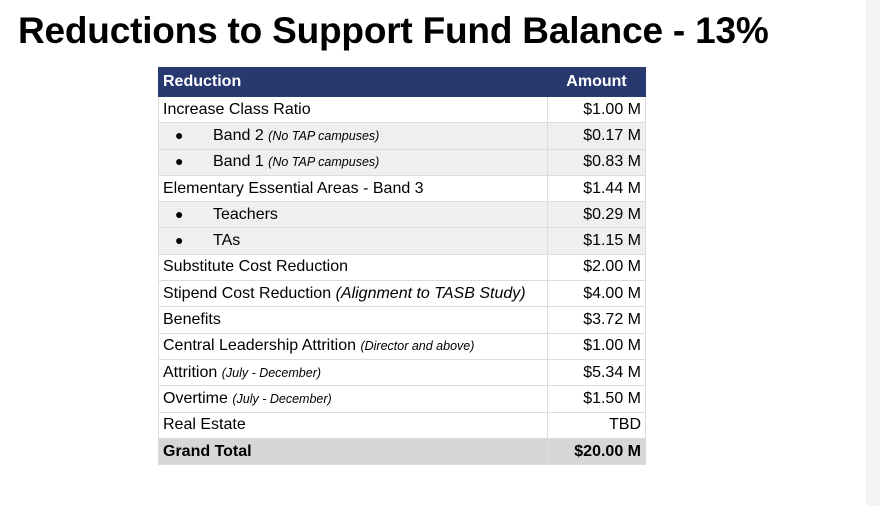 The image size is (880, 506). What do you see at coordinates (195, 398) in the screenshot?
I see `row-label: Overtime` at bounding box center [195, 398].